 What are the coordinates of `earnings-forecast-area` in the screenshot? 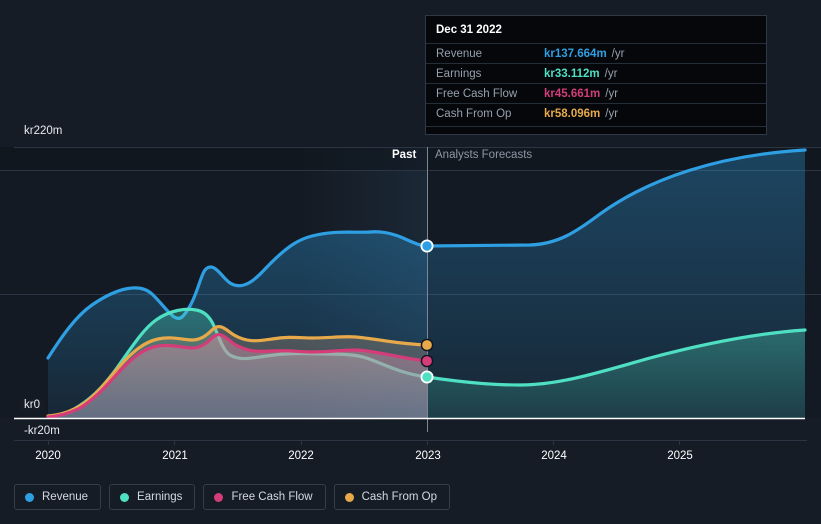 It's located at (616, 374).